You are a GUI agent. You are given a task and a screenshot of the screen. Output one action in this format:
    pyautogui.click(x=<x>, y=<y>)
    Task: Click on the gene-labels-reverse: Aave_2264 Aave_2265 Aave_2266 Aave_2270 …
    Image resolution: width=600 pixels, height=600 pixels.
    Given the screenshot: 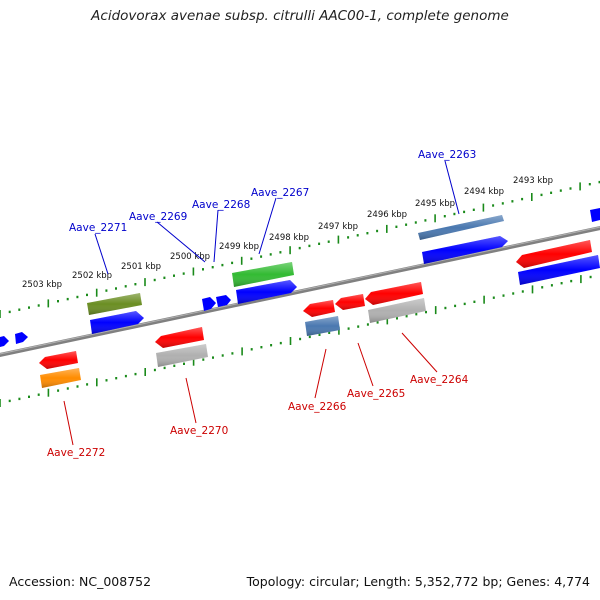 What is the action you would take?
    pyautogui.click(x=258, y=416)
    